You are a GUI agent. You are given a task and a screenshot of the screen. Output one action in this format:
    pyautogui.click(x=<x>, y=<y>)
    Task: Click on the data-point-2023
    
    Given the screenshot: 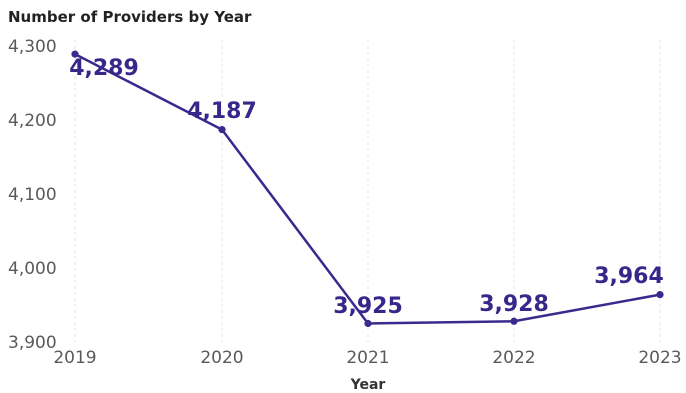 What is the action you would take?
    pyautogui.click(x=660, y=295)
    